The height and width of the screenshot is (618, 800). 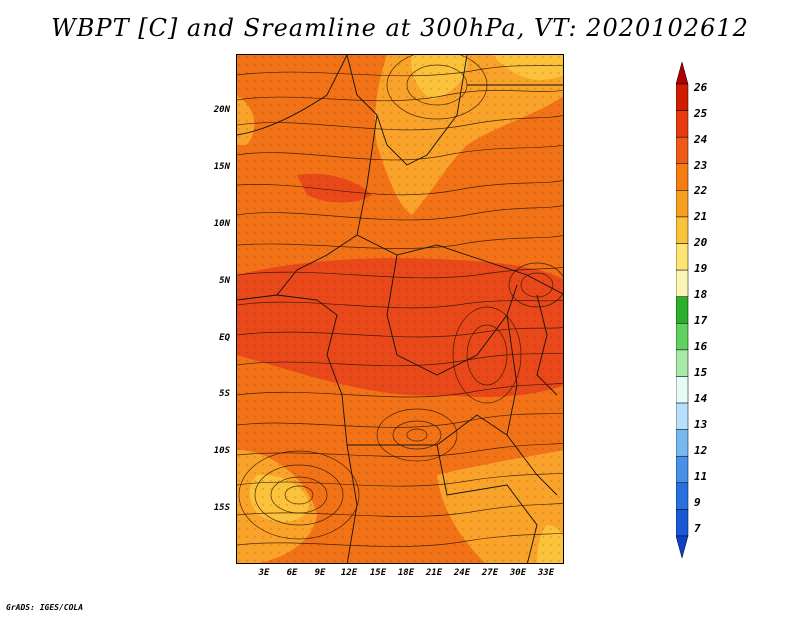 I want to click on colorbar-label: 11, so click(x=701, y=476).